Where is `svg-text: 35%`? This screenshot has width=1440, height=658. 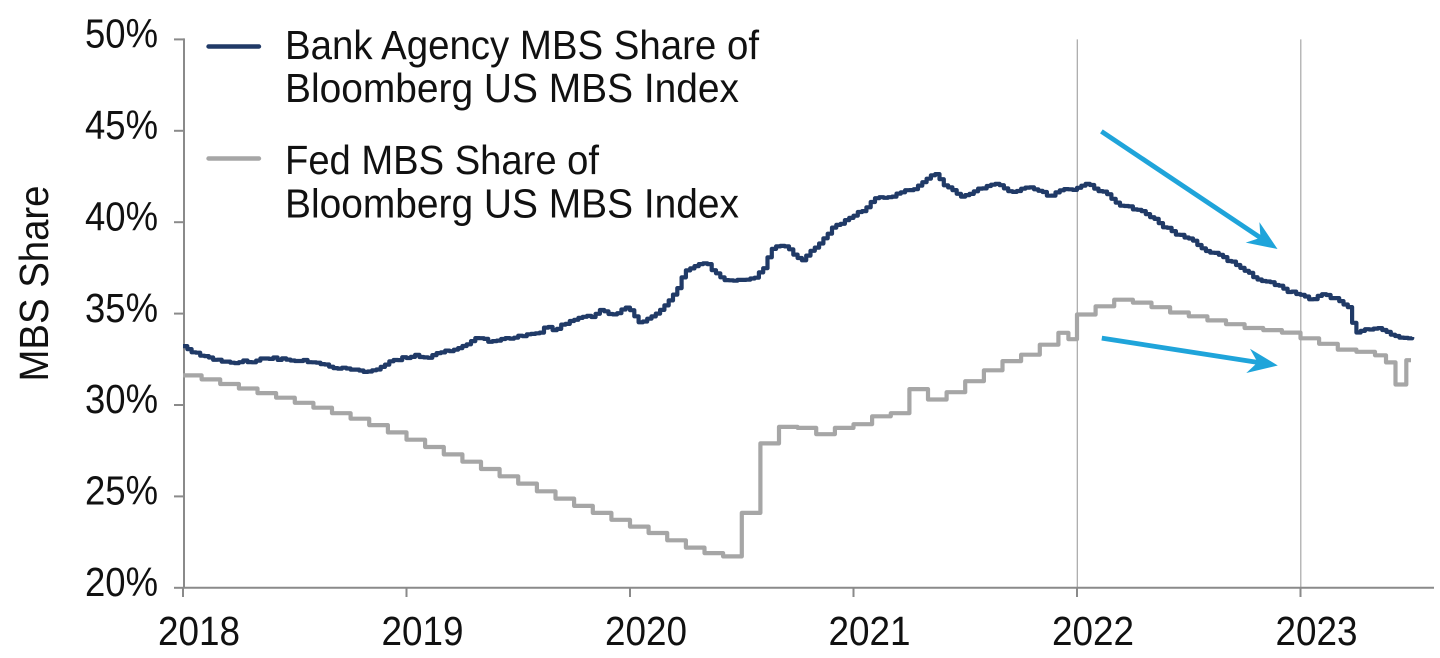
svg-text: 35% is located at coordinates (121, 308).